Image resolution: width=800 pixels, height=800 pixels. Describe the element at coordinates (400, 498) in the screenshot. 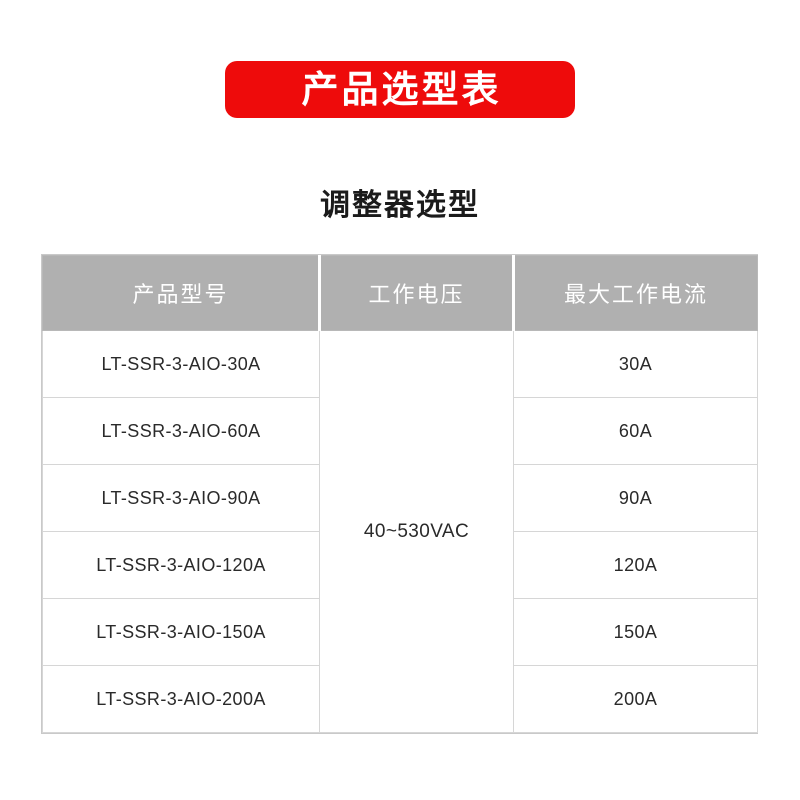

I see `table-row: LT-SSR-3-AIO-90A 90A` at that location.